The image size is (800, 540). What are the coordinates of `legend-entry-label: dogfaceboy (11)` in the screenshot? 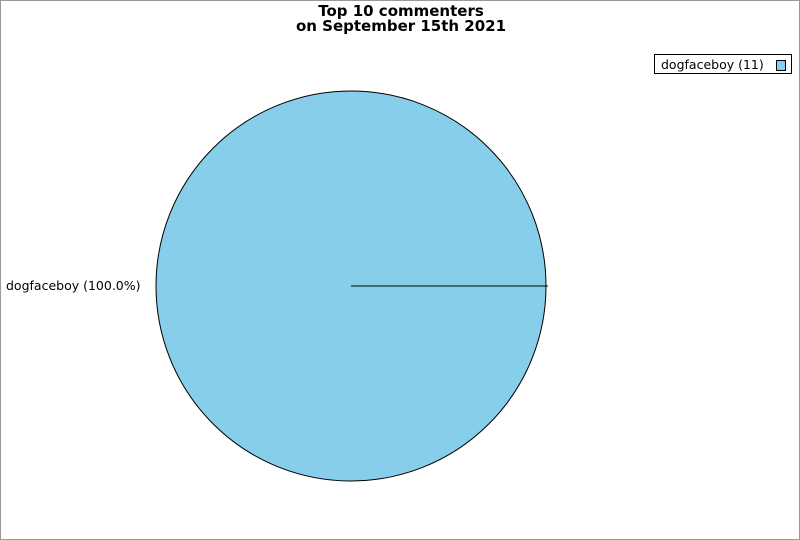 It's located at (712, 64).